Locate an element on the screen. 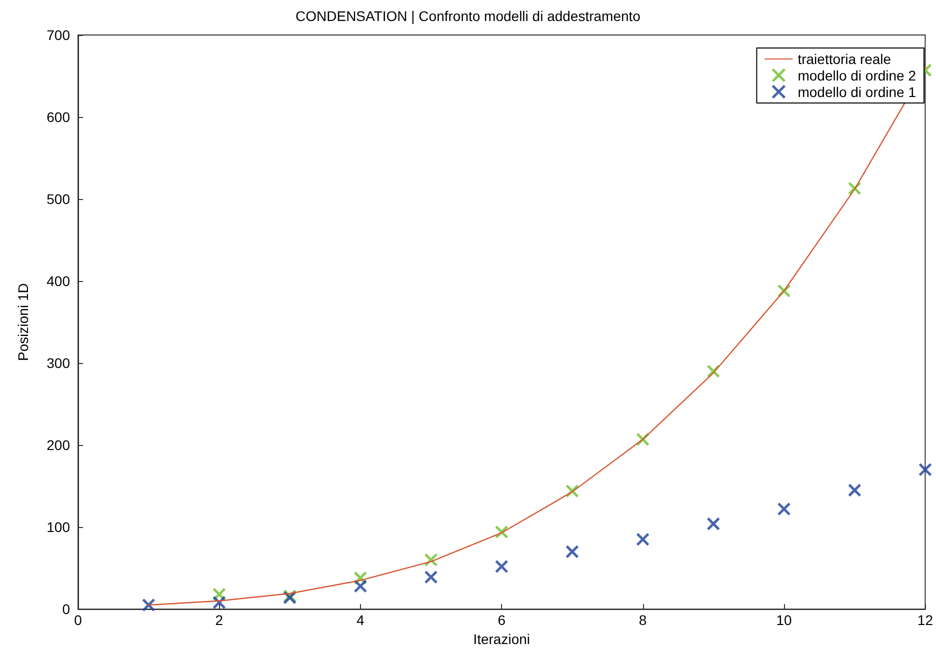 This screenshot has width=936, height=651. legend-label: modello di ordine 2 is located at coordinates (857, 75).